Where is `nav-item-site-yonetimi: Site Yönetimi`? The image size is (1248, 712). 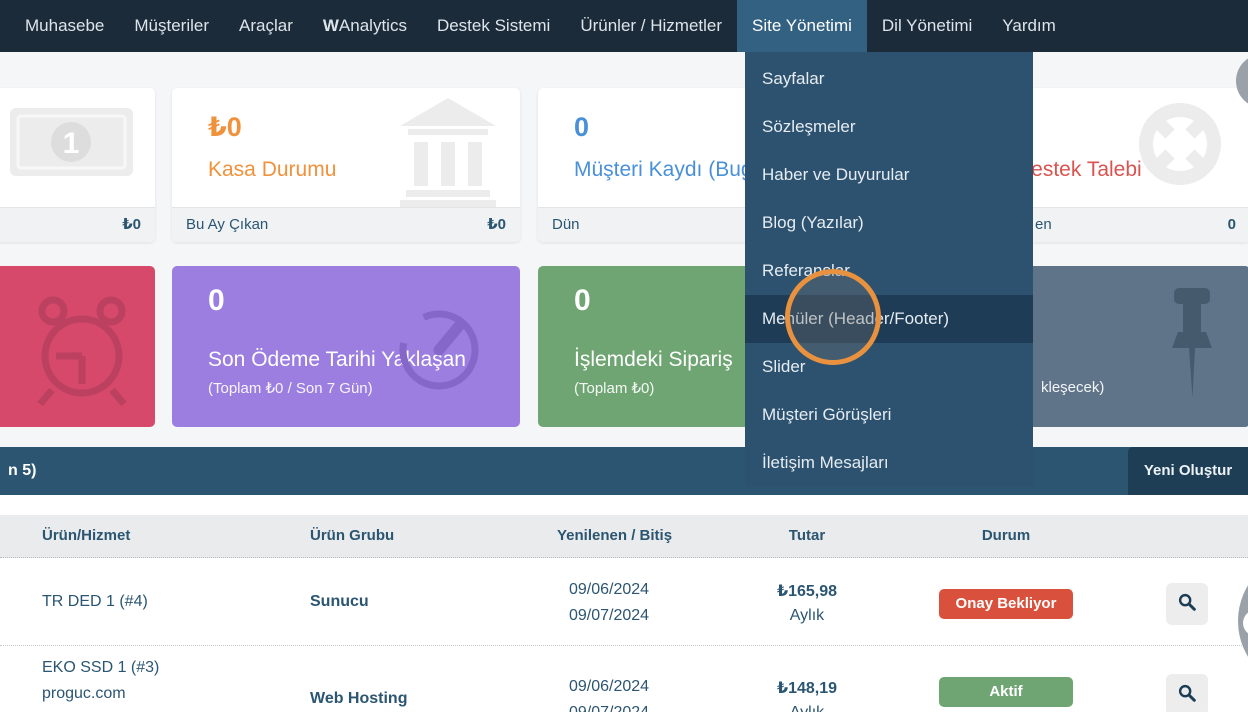
nav-item-site-yonetimi: Site Yönetimi is located at coordinates (802, 26).